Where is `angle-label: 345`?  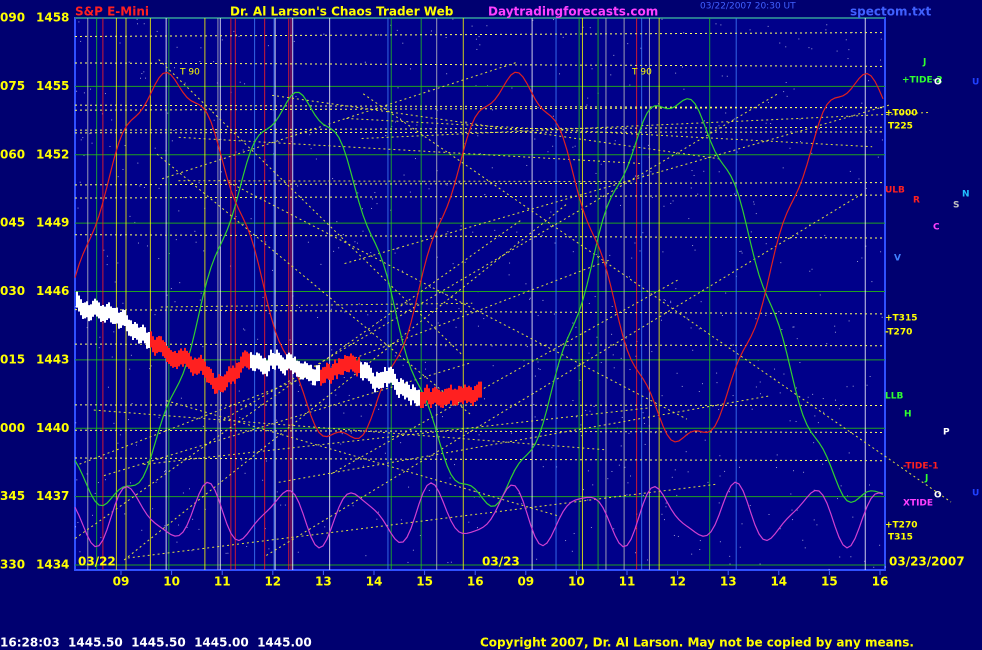
angle-label: 345 is located at coordinates (12, 496).